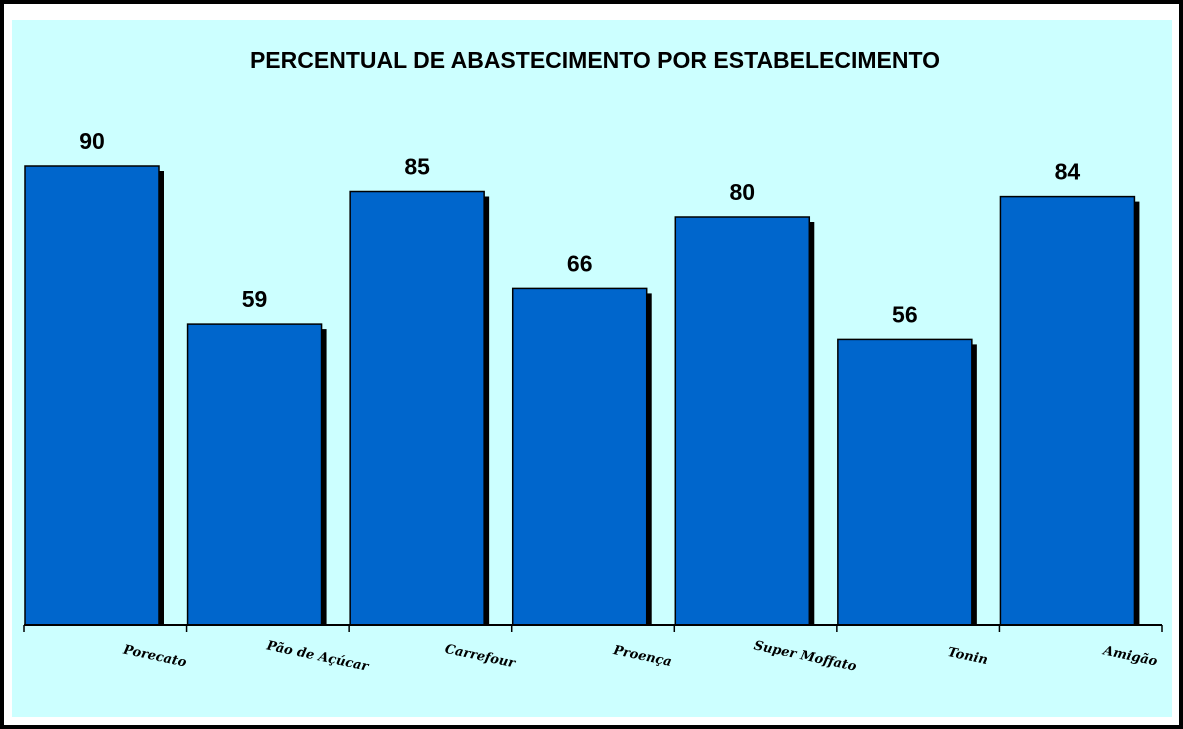 The width and height of the screenshot is (1183, 729). I want to click on data-label: 85, so click(417, 167).